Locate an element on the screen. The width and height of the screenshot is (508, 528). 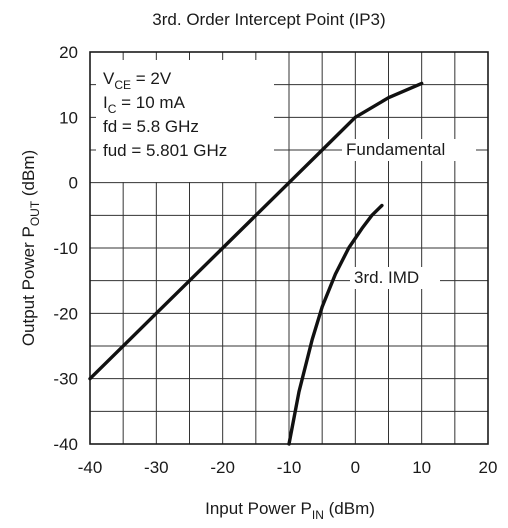
y-tick-label: 0 is located at coordinates (73, 183).